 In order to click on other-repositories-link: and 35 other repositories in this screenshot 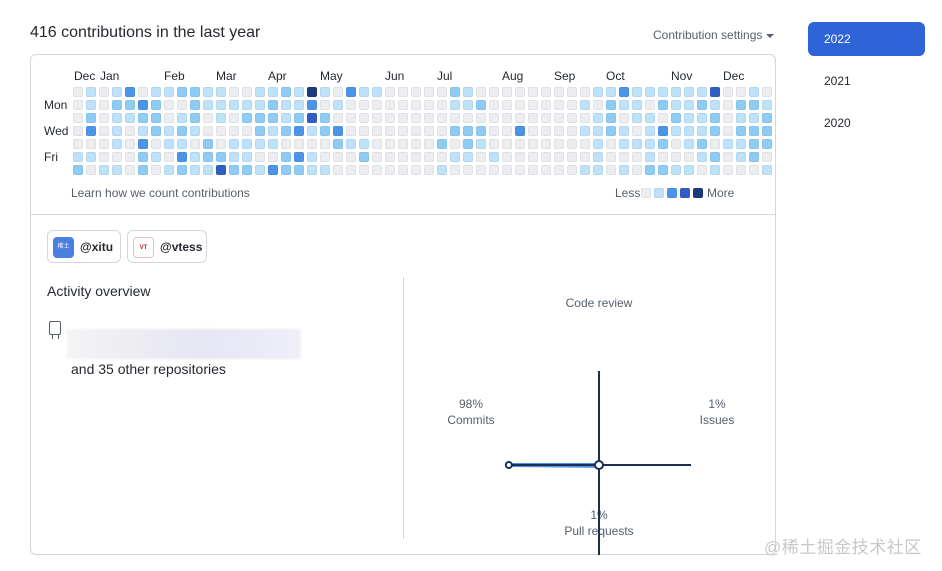, I will do `click(148, 369)`.